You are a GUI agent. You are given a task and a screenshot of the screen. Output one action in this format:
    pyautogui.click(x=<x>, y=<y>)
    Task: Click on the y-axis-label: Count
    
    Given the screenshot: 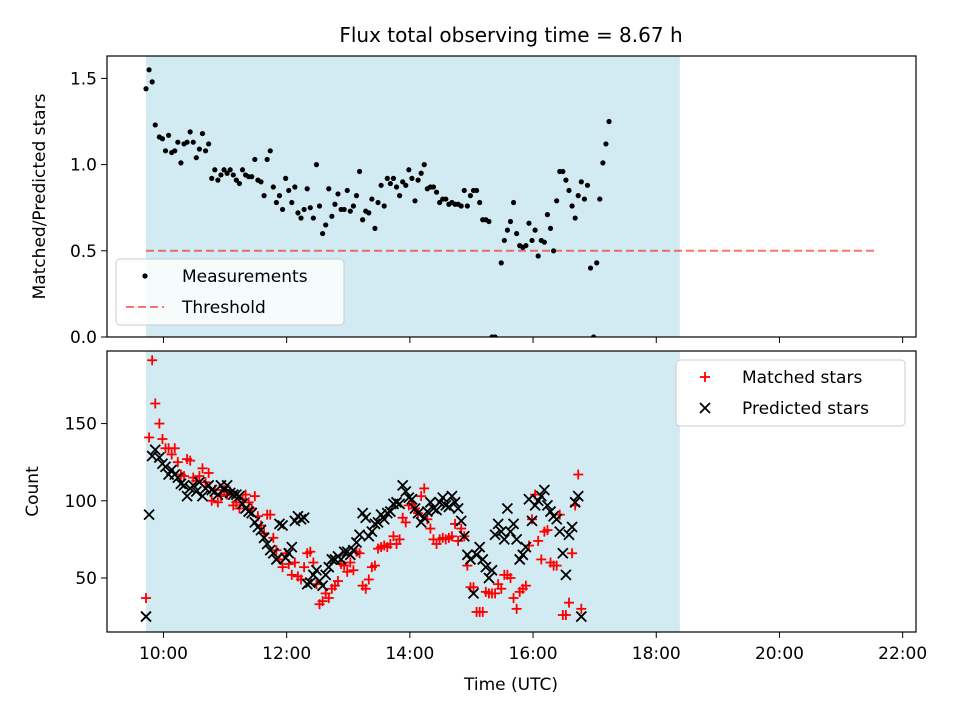 What is the action you would take?
    pyautogui.click(x=33, y=491)
    